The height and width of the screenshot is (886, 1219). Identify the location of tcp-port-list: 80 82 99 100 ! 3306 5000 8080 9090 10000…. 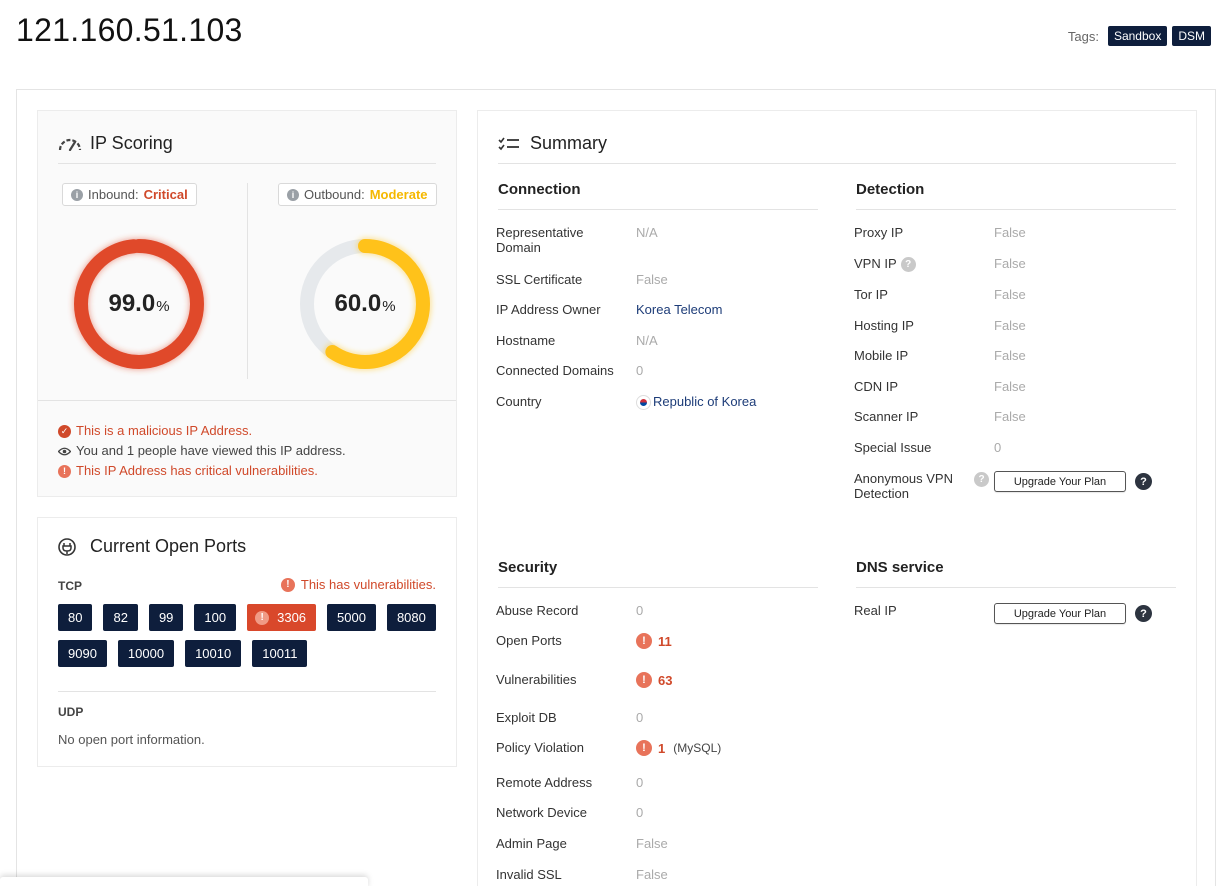
(253, 635).